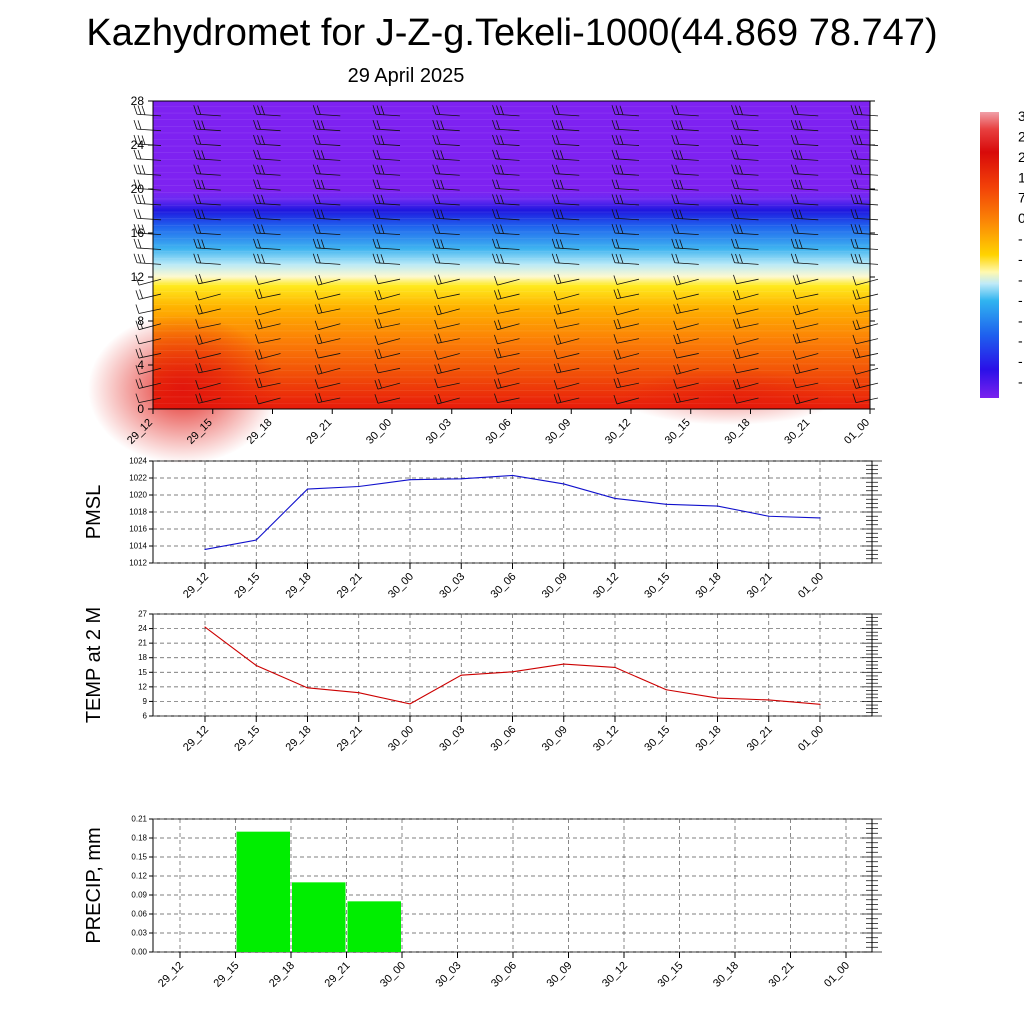 Image resolution: width=1024 pixels, height=1024 pixels. Describe the element at coordinates (282, 975) in the screenshot. I see `x-tick-label: 29_18` at that location.